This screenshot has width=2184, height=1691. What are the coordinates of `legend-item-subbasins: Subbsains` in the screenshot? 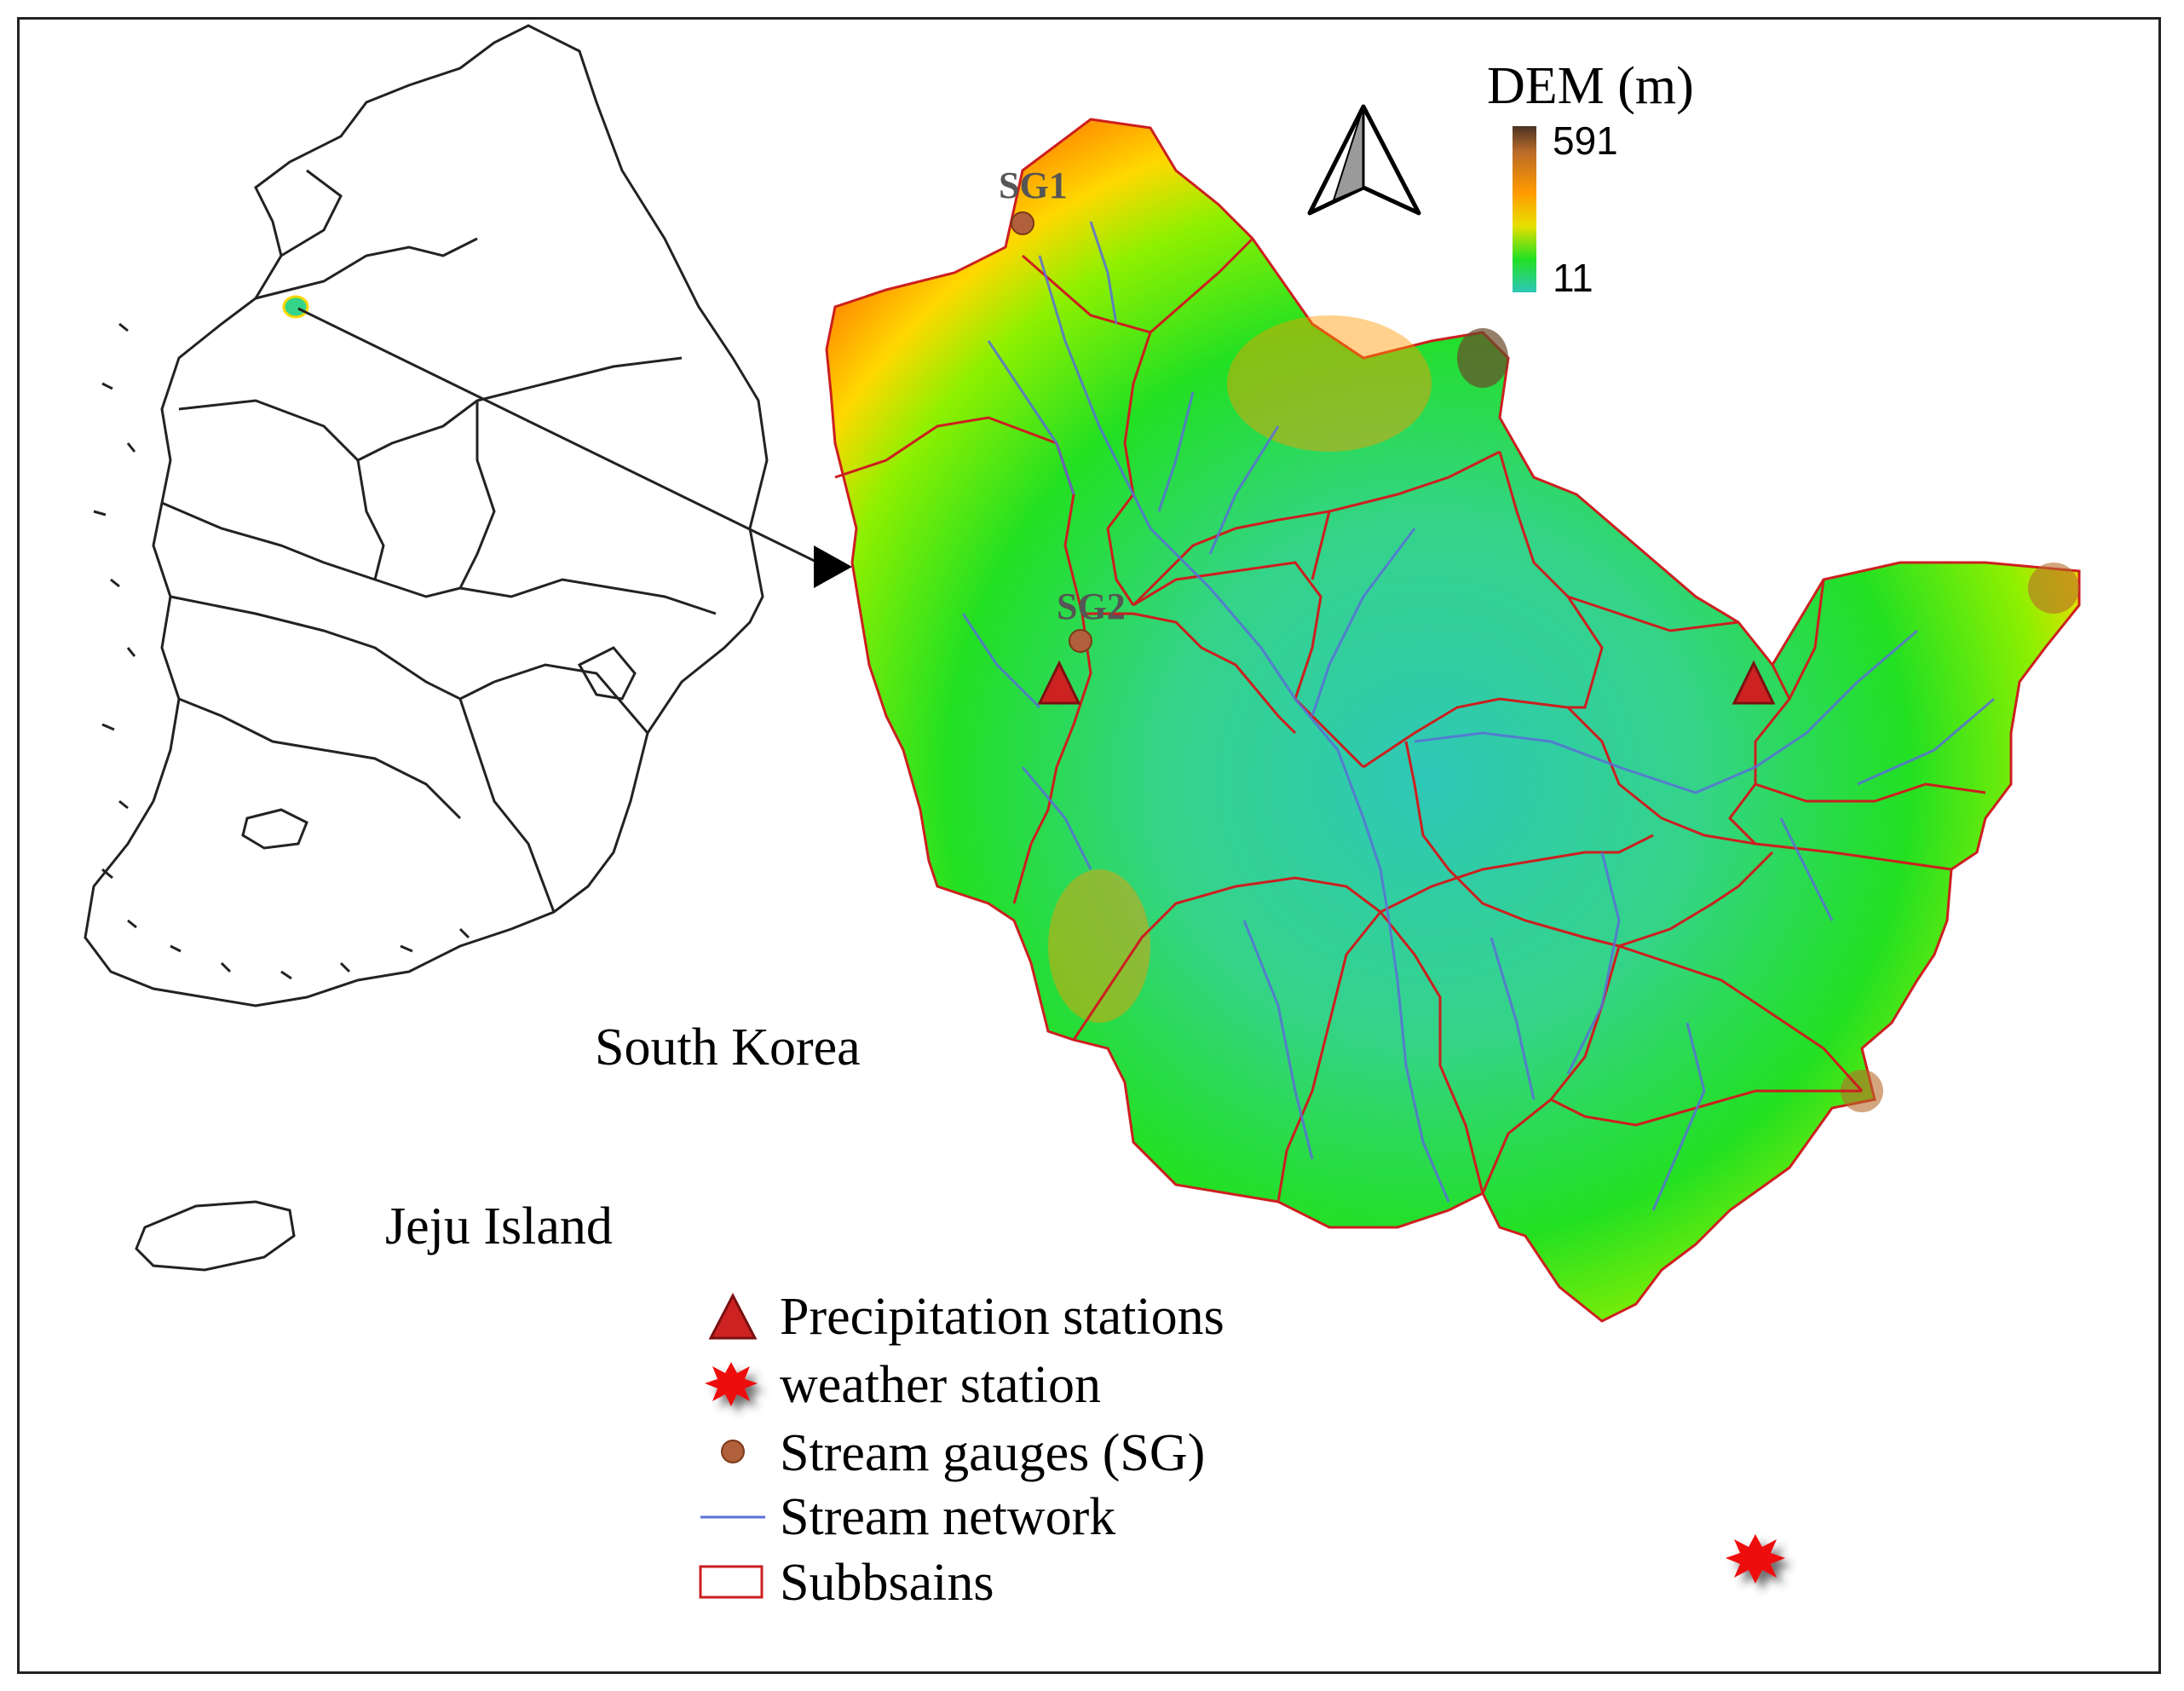 It's located at (887, 1583).